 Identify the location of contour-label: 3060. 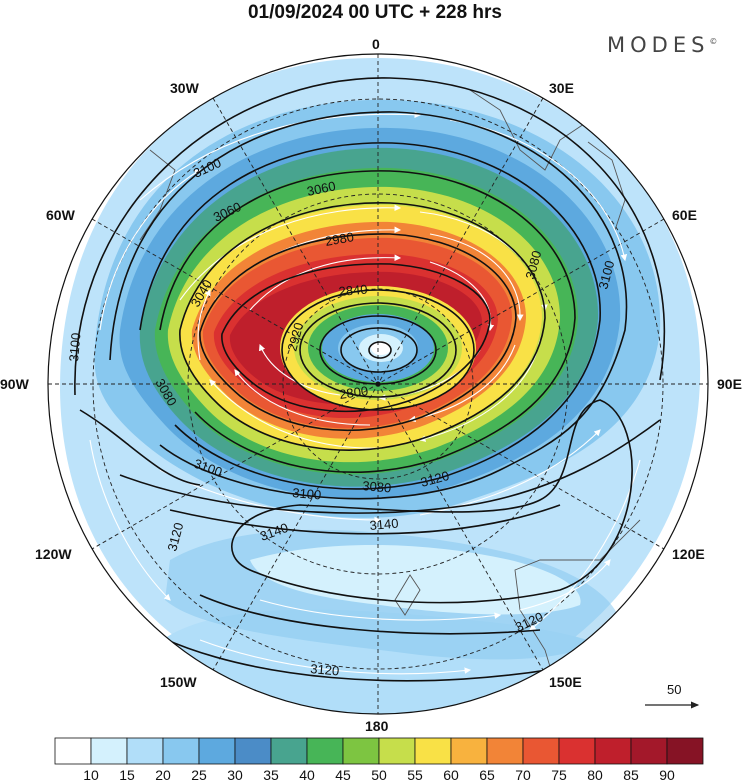
(321, 188).